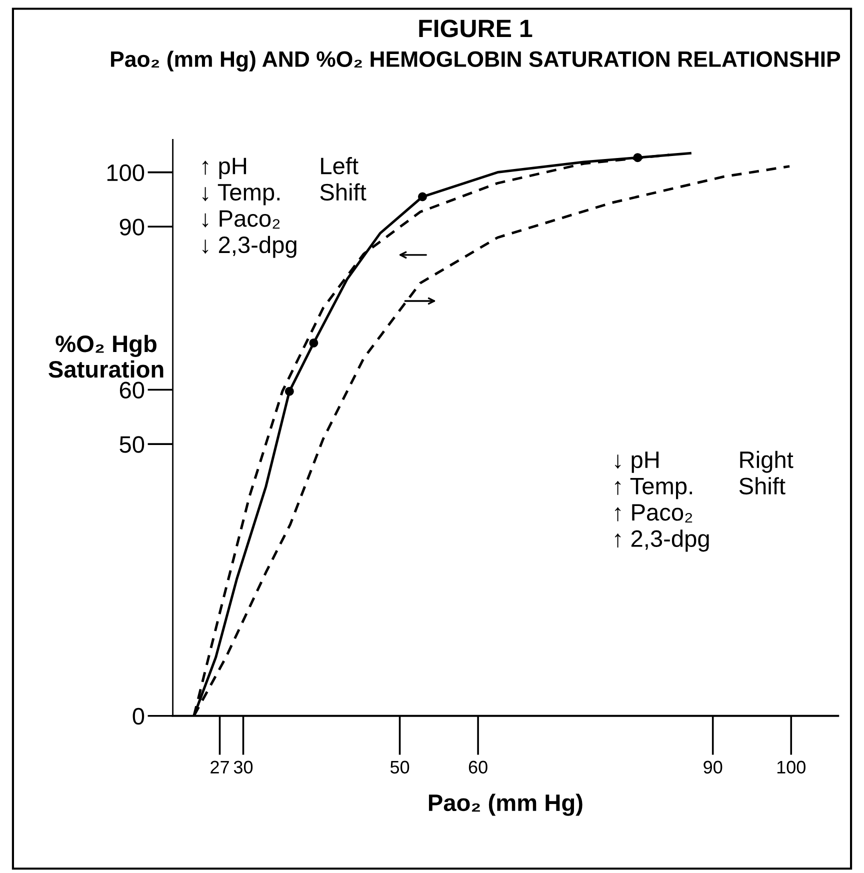 The height and width of the screenshot is (873, 864). What do you see at coordinates (791, 767) in the screenshot?
I see `x-tick-label: 100` at bounding box center [791, 767].